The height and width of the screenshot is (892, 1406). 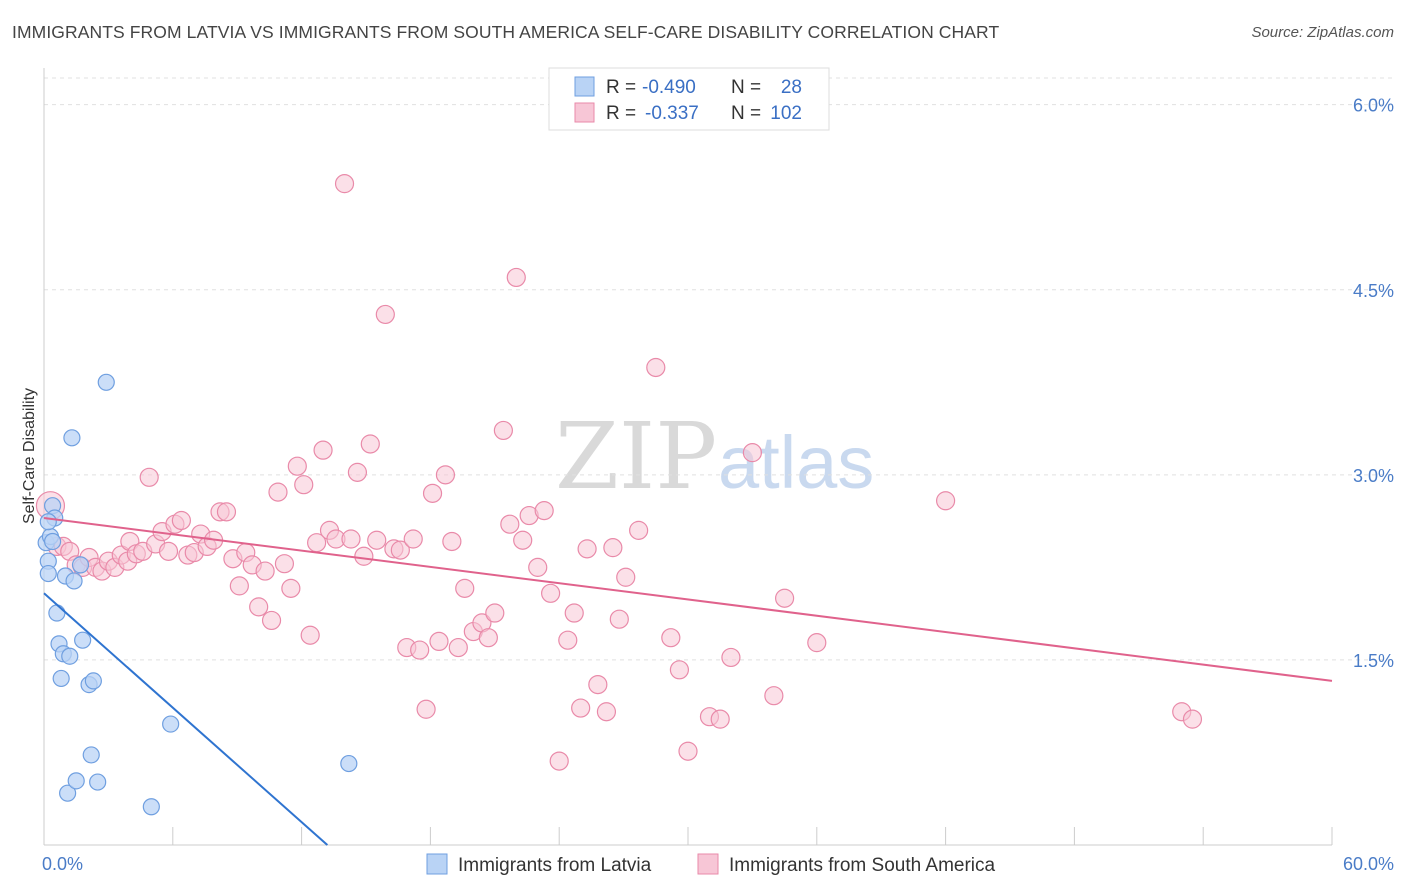 What do you see at coordinates (584, 86) in the screenshot?
I see `stats-legend-swatch-latvia` at bounding box center [584, 86].